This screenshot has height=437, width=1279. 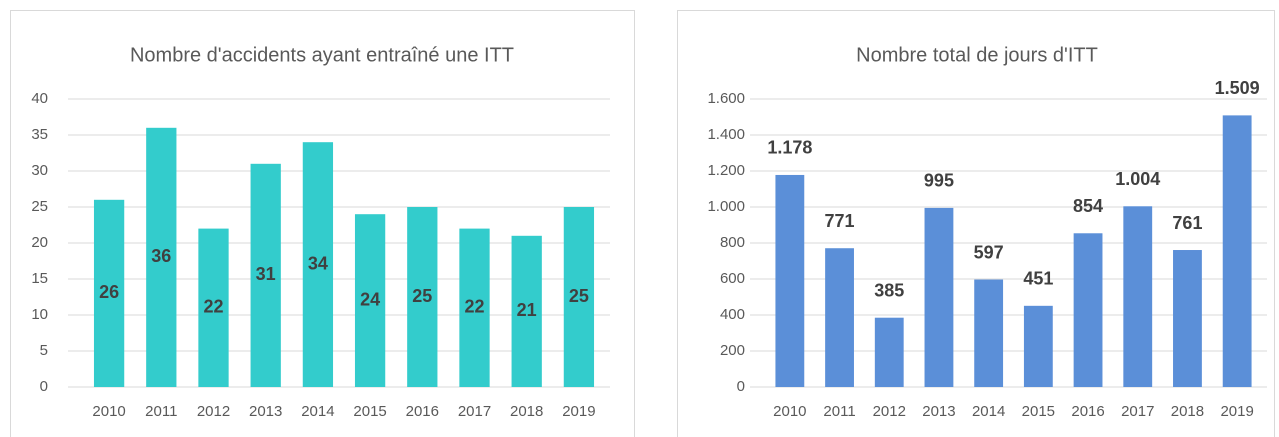 I want to click on data-label: 761, so click(x=1187, y=223).